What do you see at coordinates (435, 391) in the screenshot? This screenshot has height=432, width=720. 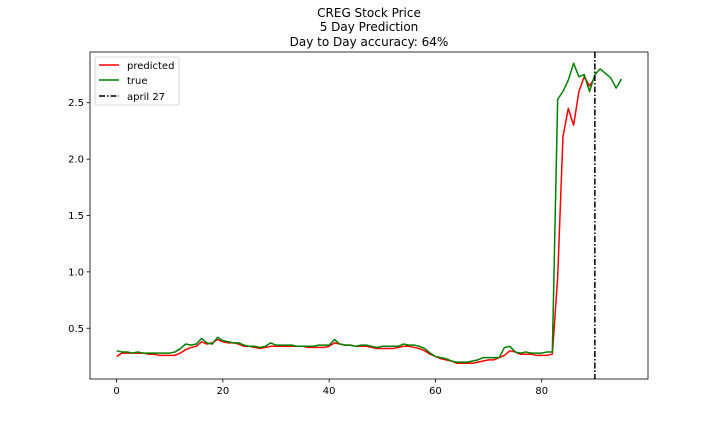 I see `x-tick-label: 60` at bounding box center [435, 391].